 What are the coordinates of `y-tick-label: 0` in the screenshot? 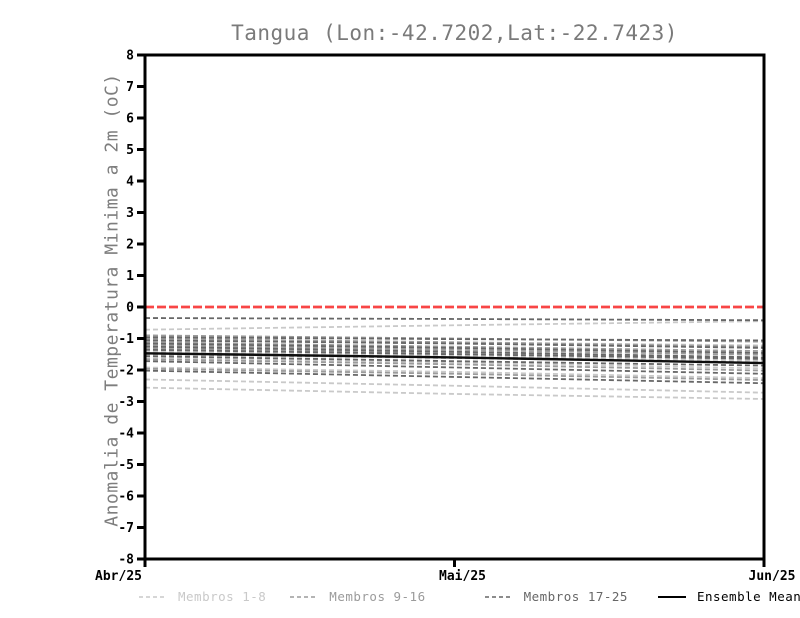 It's located at (130, 308).